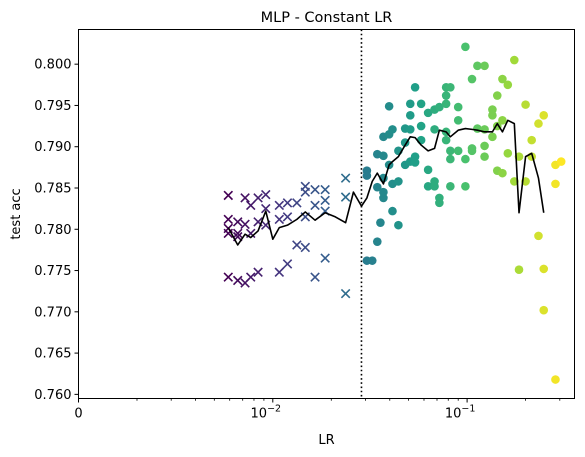 Image resolution: width=585 pixels, height=457 pixels. What do you see at coordinates (327, 18) in the screenshot?
I see `chart-title: MLP - Constant LR` at bounding box center [327, 18].